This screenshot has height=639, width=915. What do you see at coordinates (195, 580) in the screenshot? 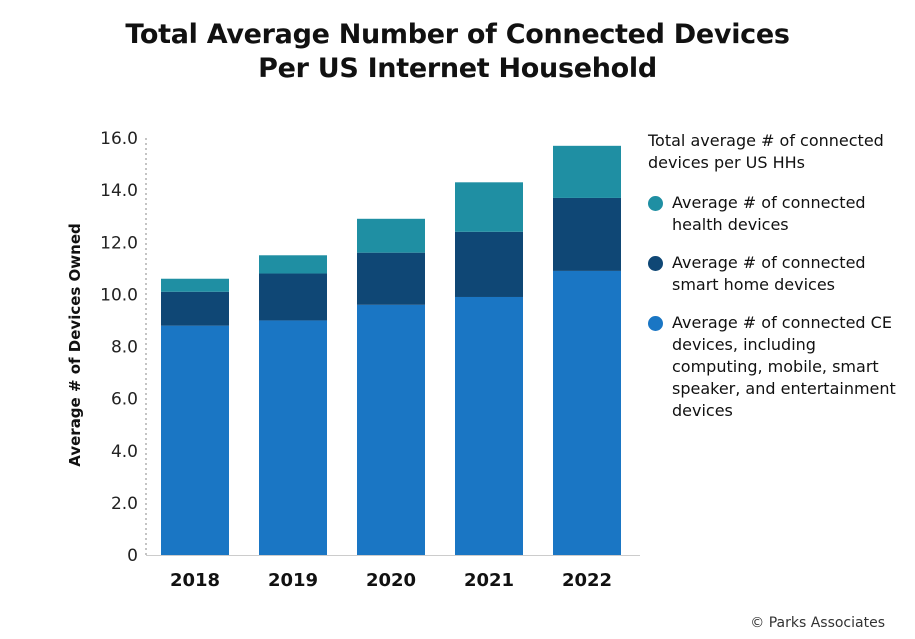
I see `x-tick-label: 2018` at bounding box center [195, 580].